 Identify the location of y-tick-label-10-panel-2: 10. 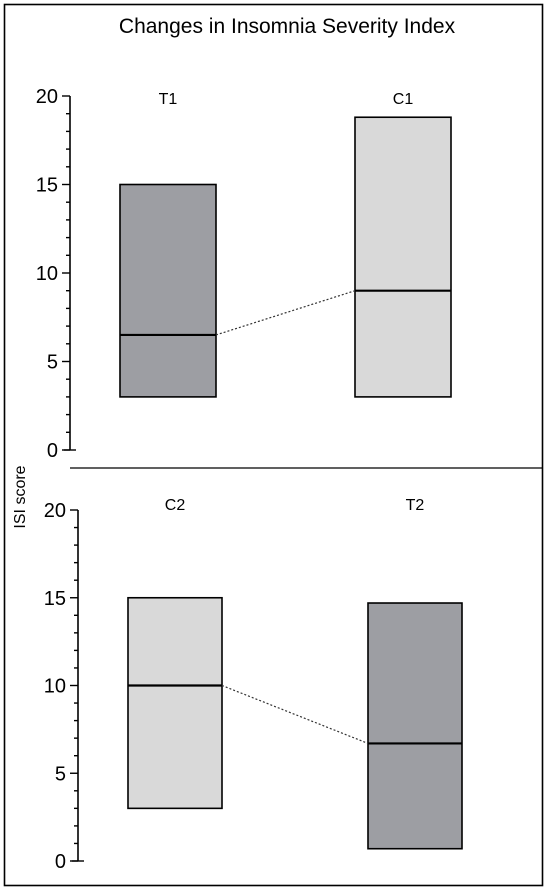
(55, 687).